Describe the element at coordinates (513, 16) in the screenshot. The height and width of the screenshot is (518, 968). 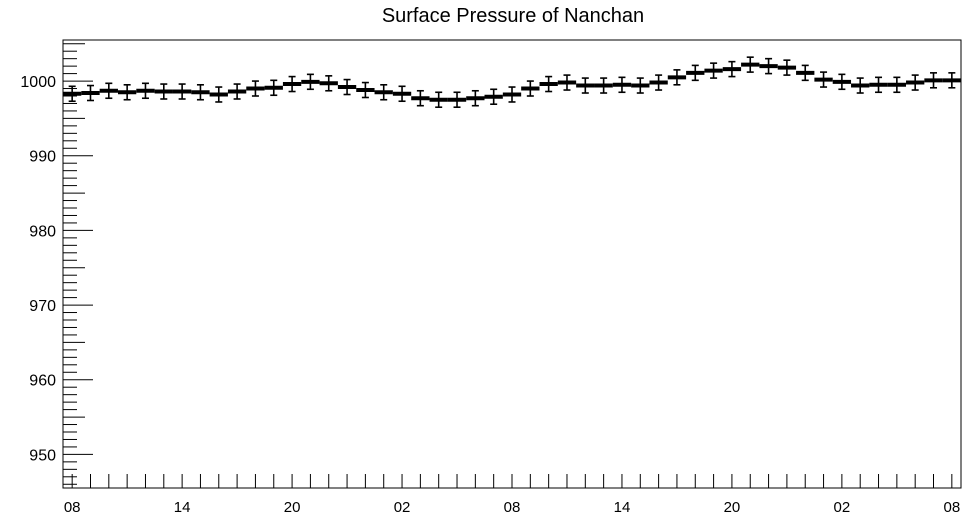
I see `chart-title: Surface Pressure of Nanchan` at that location.